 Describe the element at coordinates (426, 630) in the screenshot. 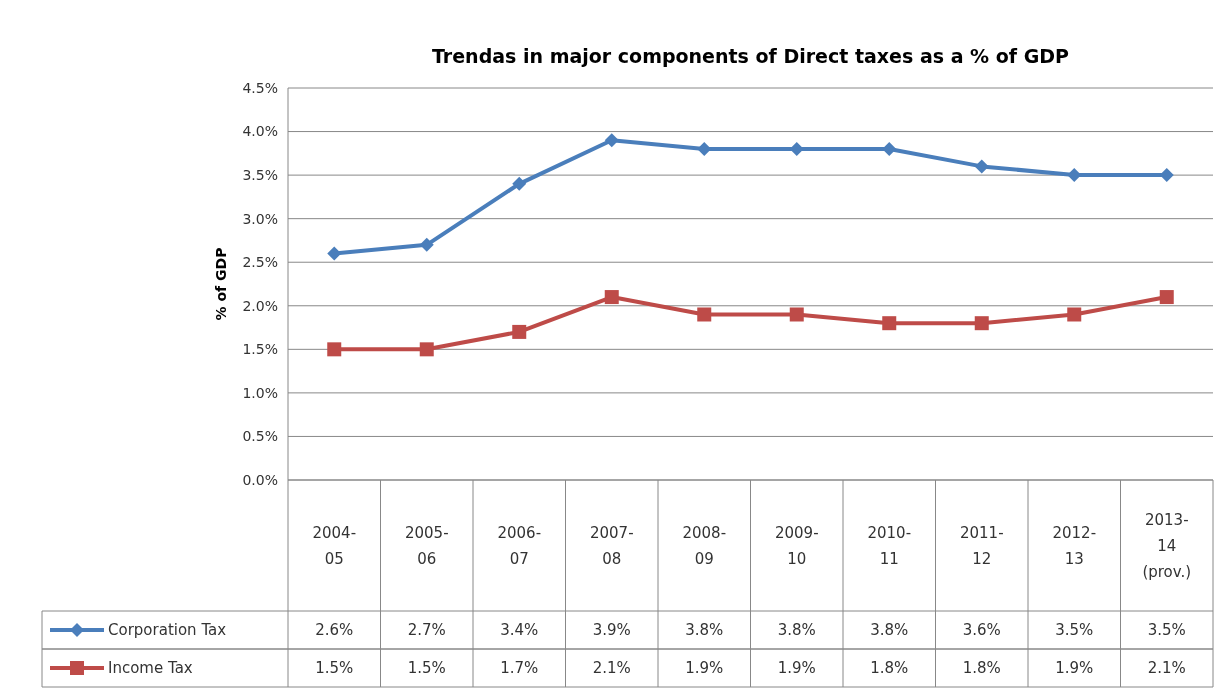

I see `data-label: 2.7%` at that location.